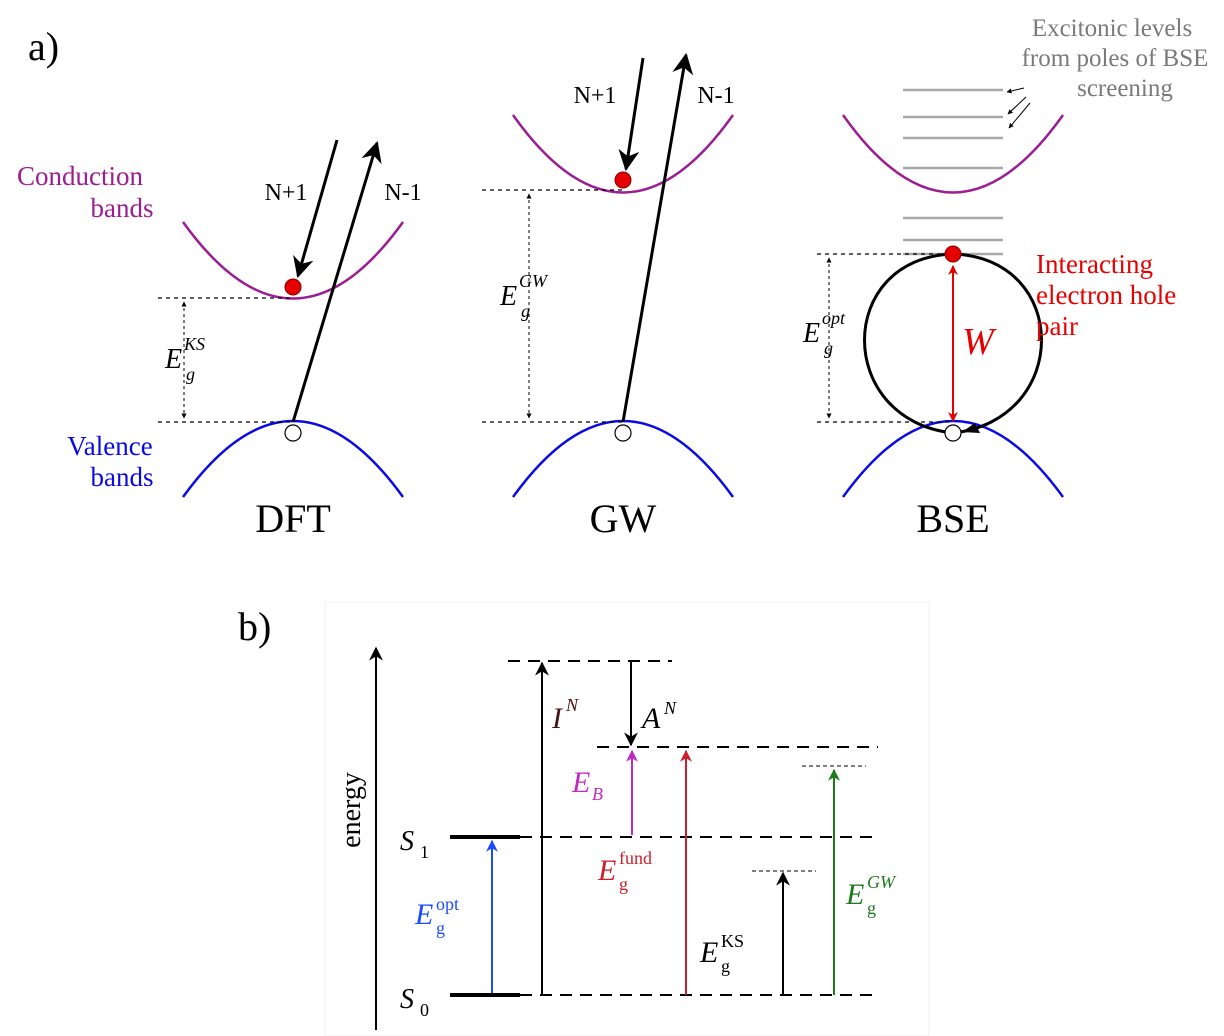 Image resolution: width=1224 pixels, height=1036 pixels. What do you see at coordinates (534, 281) in the screenshot?
I see `gw-gap-sup: GW` at bounding box center [534, 281].